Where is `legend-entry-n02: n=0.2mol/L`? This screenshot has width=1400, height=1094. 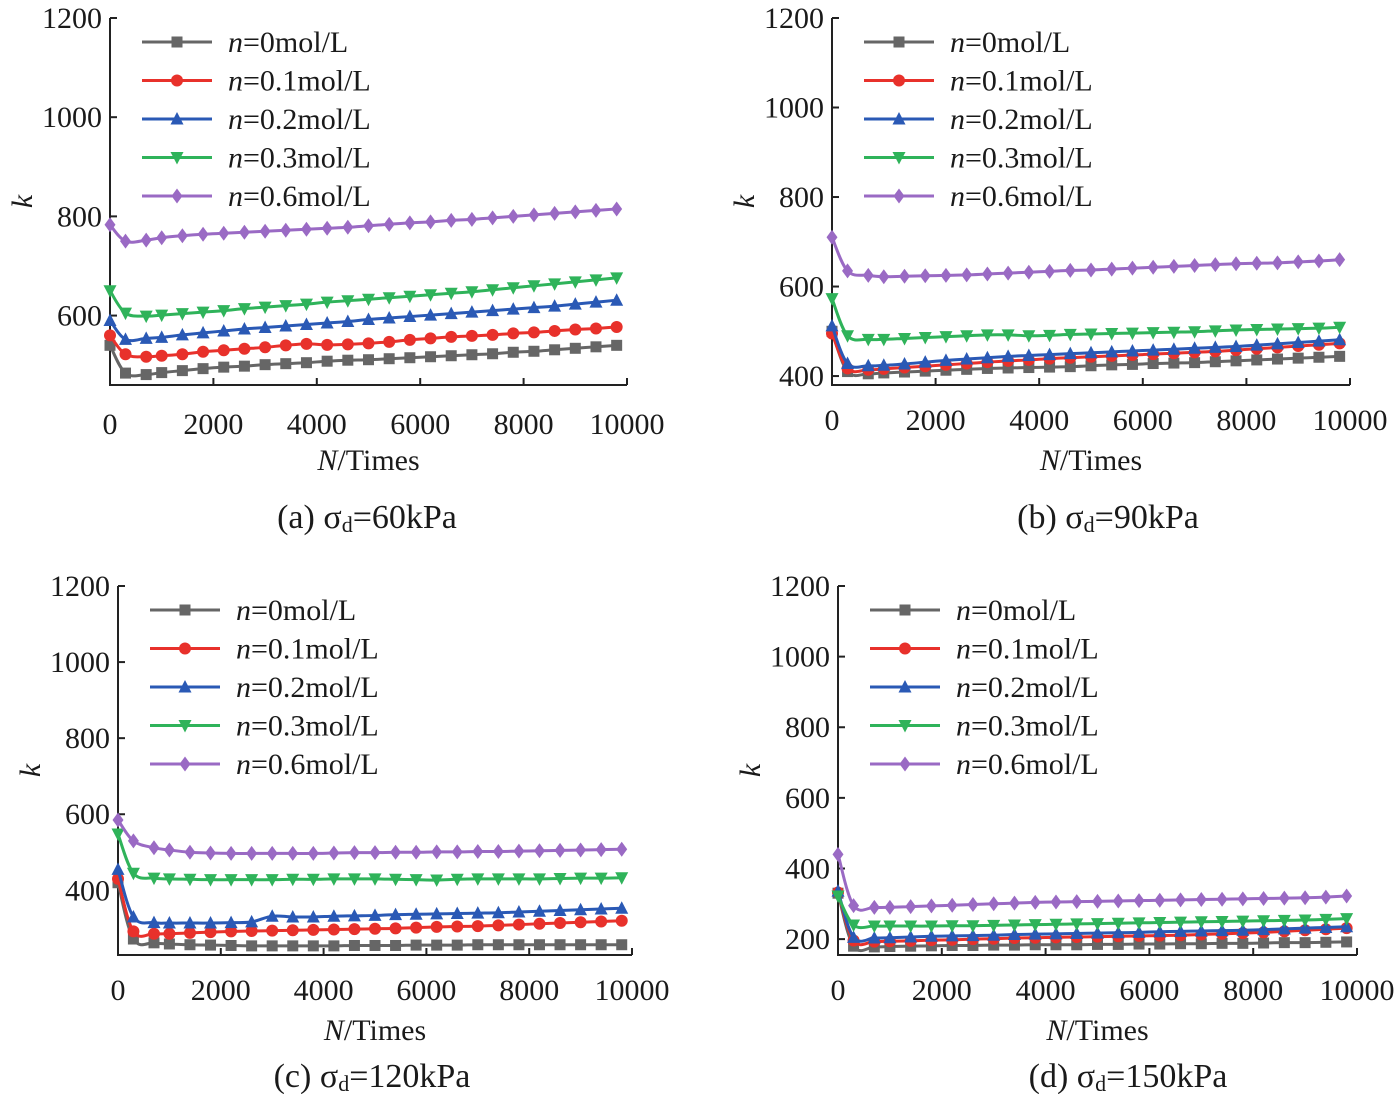 legend-entry-n02: n=0.2mol/L is located at coordinates (978, 119).